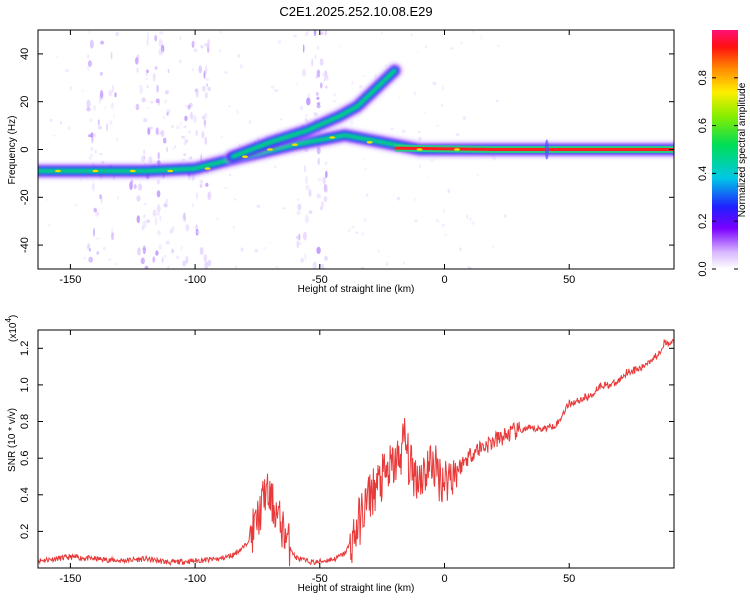  I want to click on spectrogram-ylabel: Frequency (Hz), so click(12, 150).